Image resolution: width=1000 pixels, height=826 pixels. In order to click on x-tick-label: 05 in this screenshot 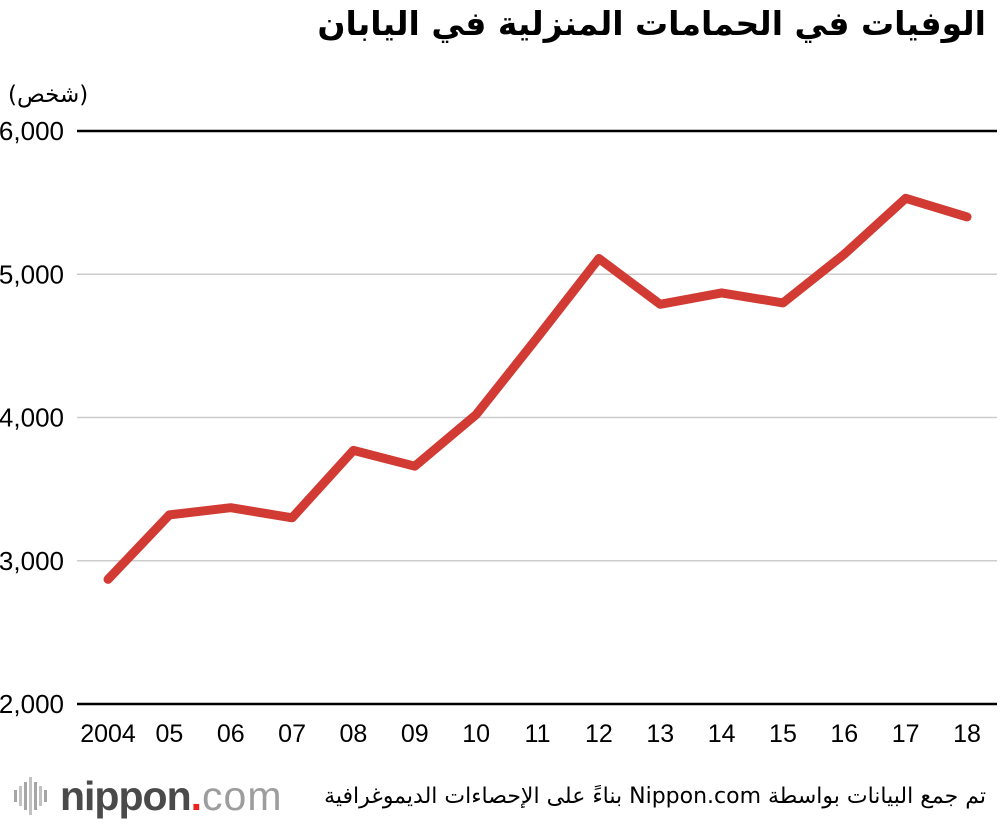, I will do `click(169, 734)`.